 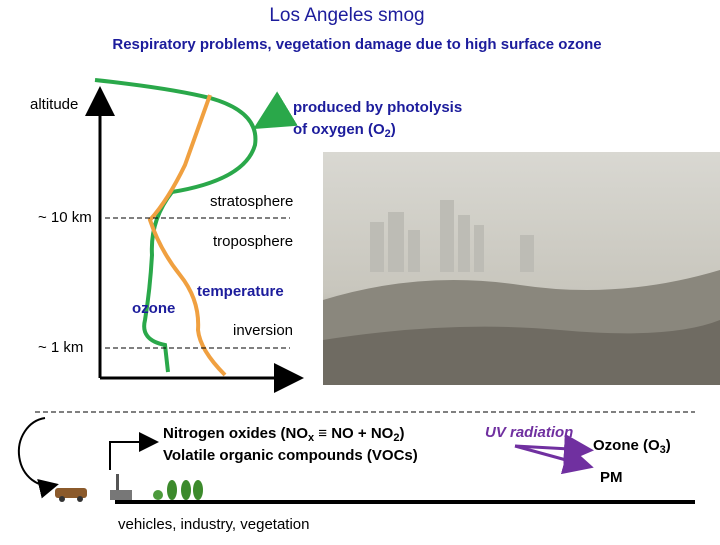 What do you see at coordinates (354, 433) in the screenshot?
I see `text-part: ≡ NO + NO` at bounding box center [354, 433].